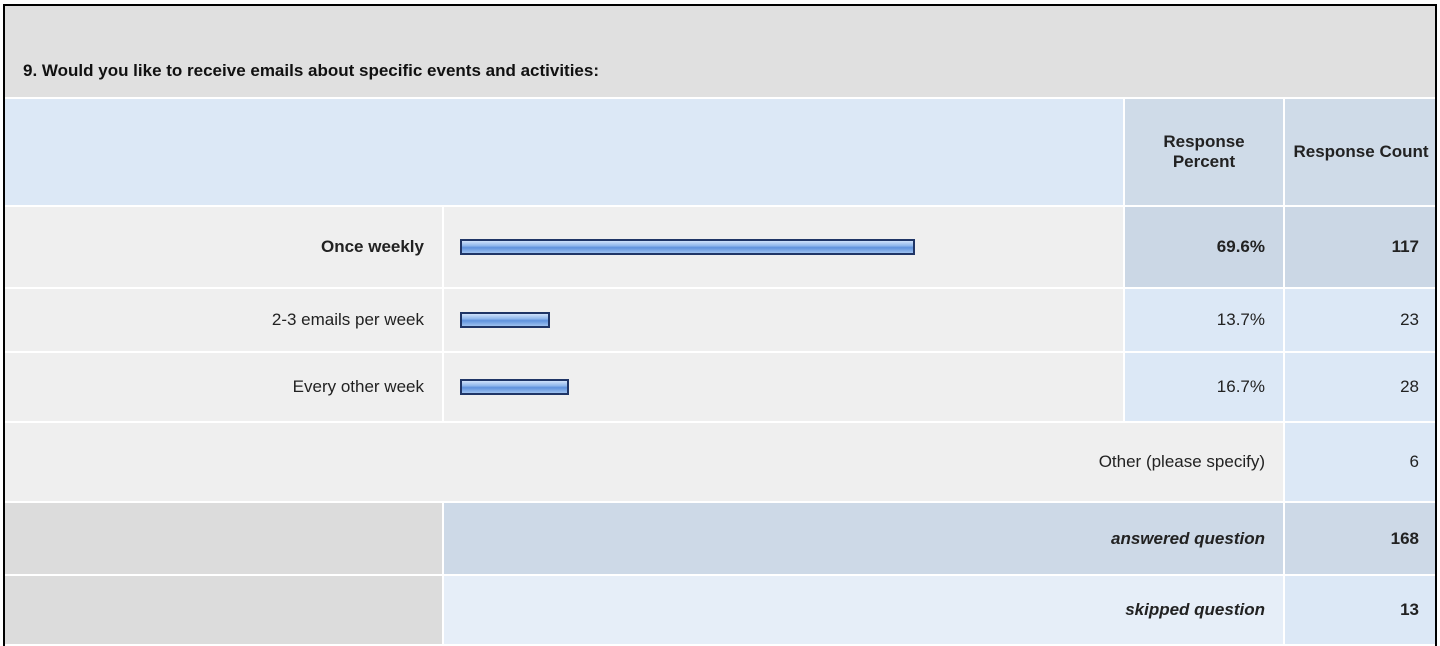 This screenshot has height=646, width=1440. I want to click on header-percent: Response Percent, so click(1204, 152).